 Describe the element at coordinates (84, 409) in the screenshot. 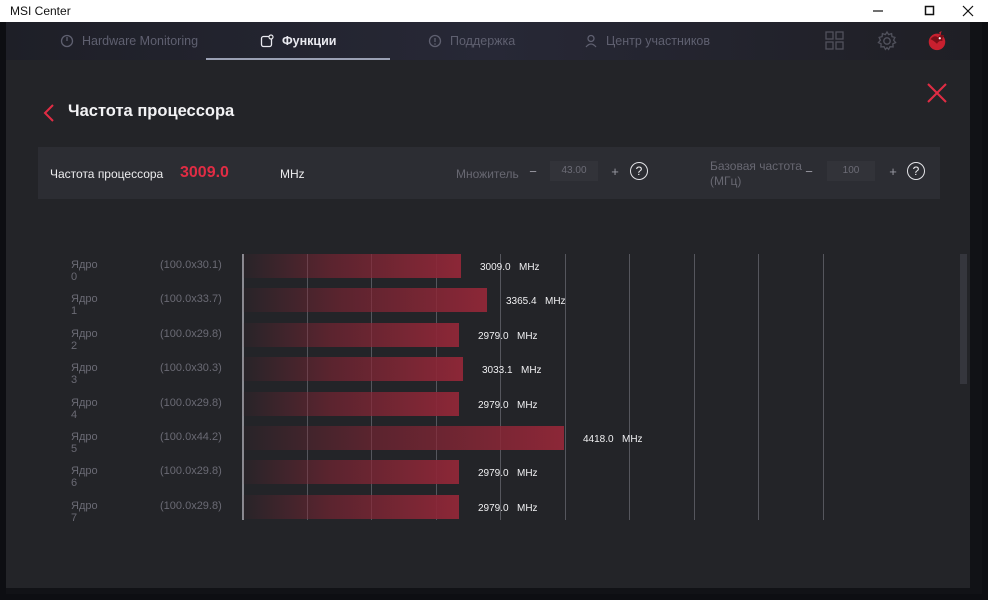

I see `core-name: Ядро 4` at that location.